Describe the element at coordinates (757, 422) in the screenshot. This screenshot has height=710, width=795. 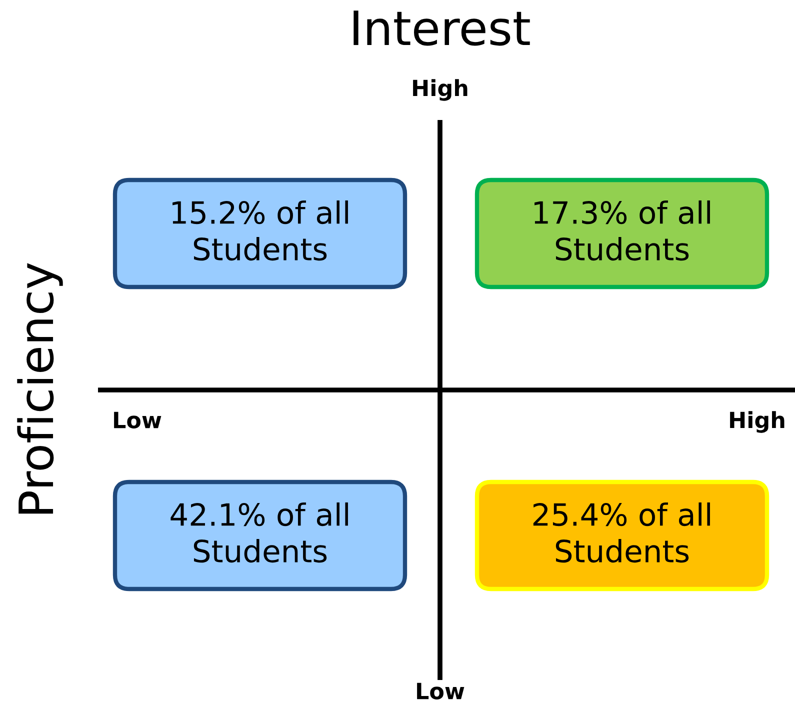
I see `category-label: High` at that location.